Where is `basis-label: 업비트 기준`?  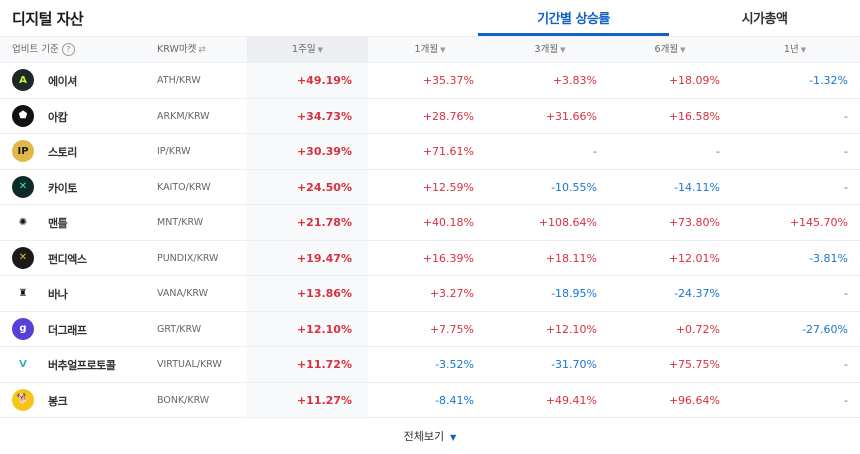 basis-label: 업비트 기준 is located at coordinates (35, 49).